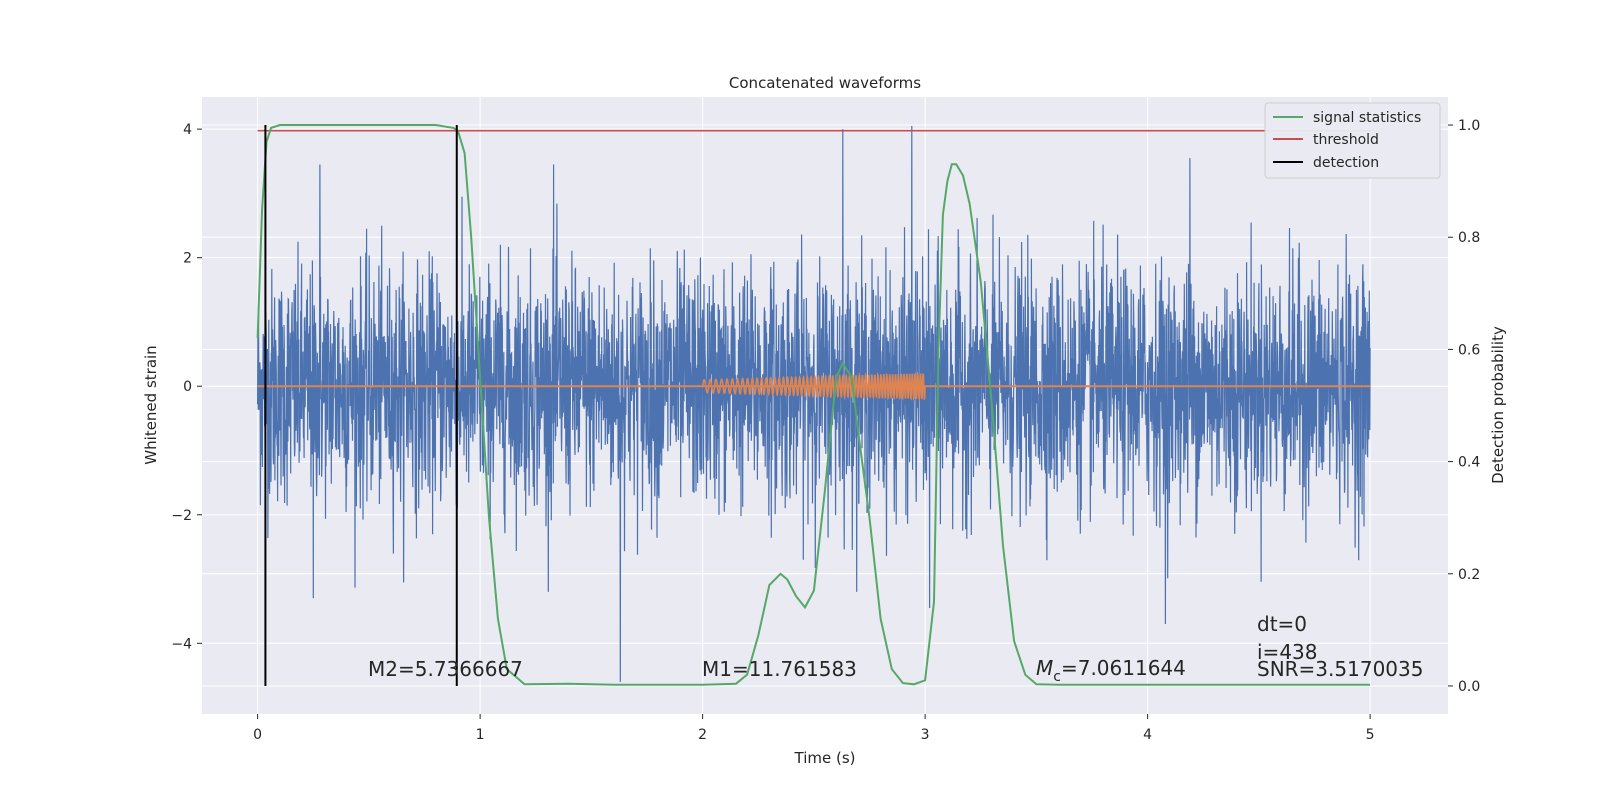  Describe the element at coordinates (1469, 126) in the screenshot. I see `y2-tick-label: 1.0` at that location.